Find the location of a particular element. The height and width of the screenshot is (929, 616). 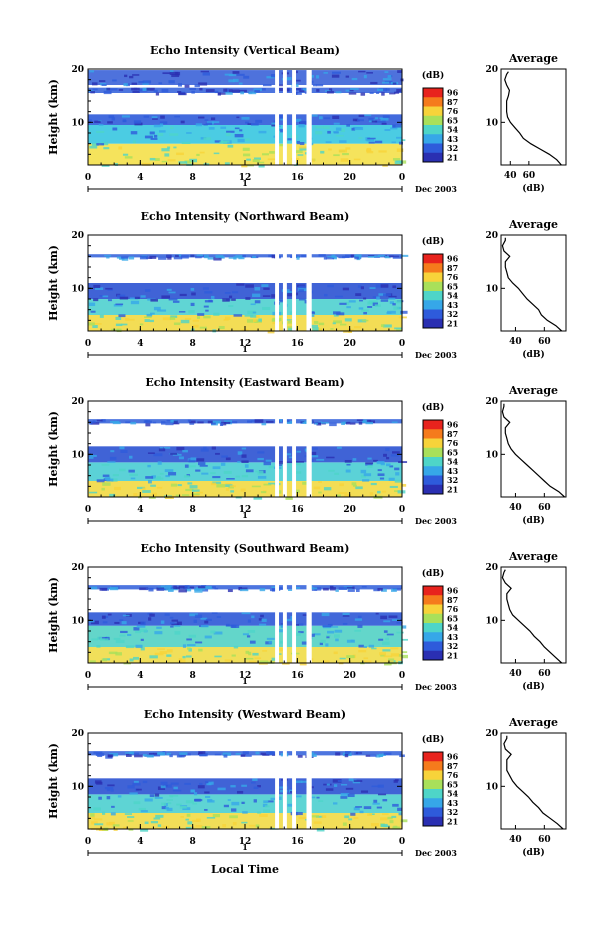

day-label: 1 is located at coordinates (245, 681).